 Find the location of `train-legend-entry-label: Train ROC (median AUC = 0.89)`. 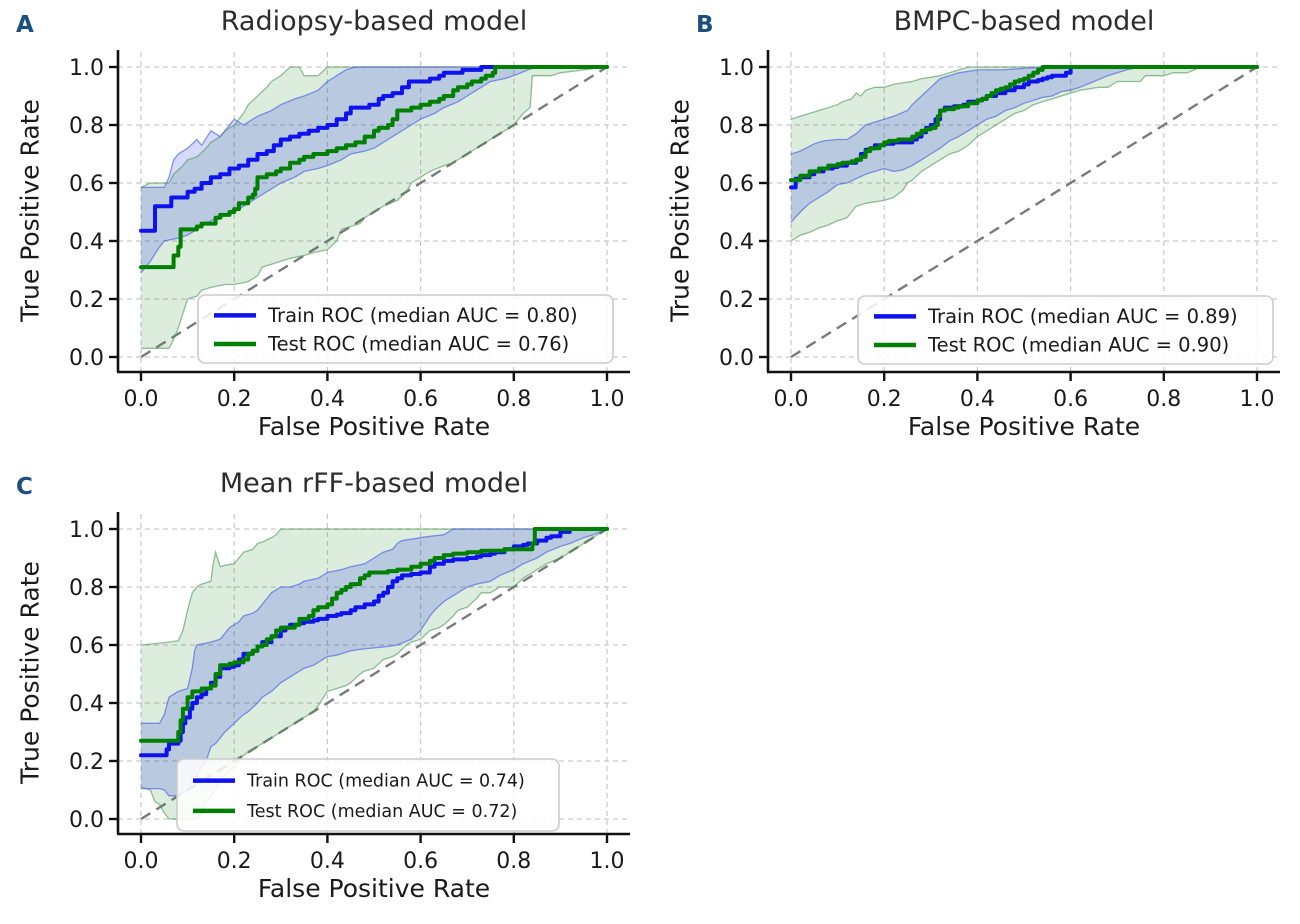

train-legend-entry-label: Train ROC (median AUC = 0.89) is located at coordinates (1082, 316).